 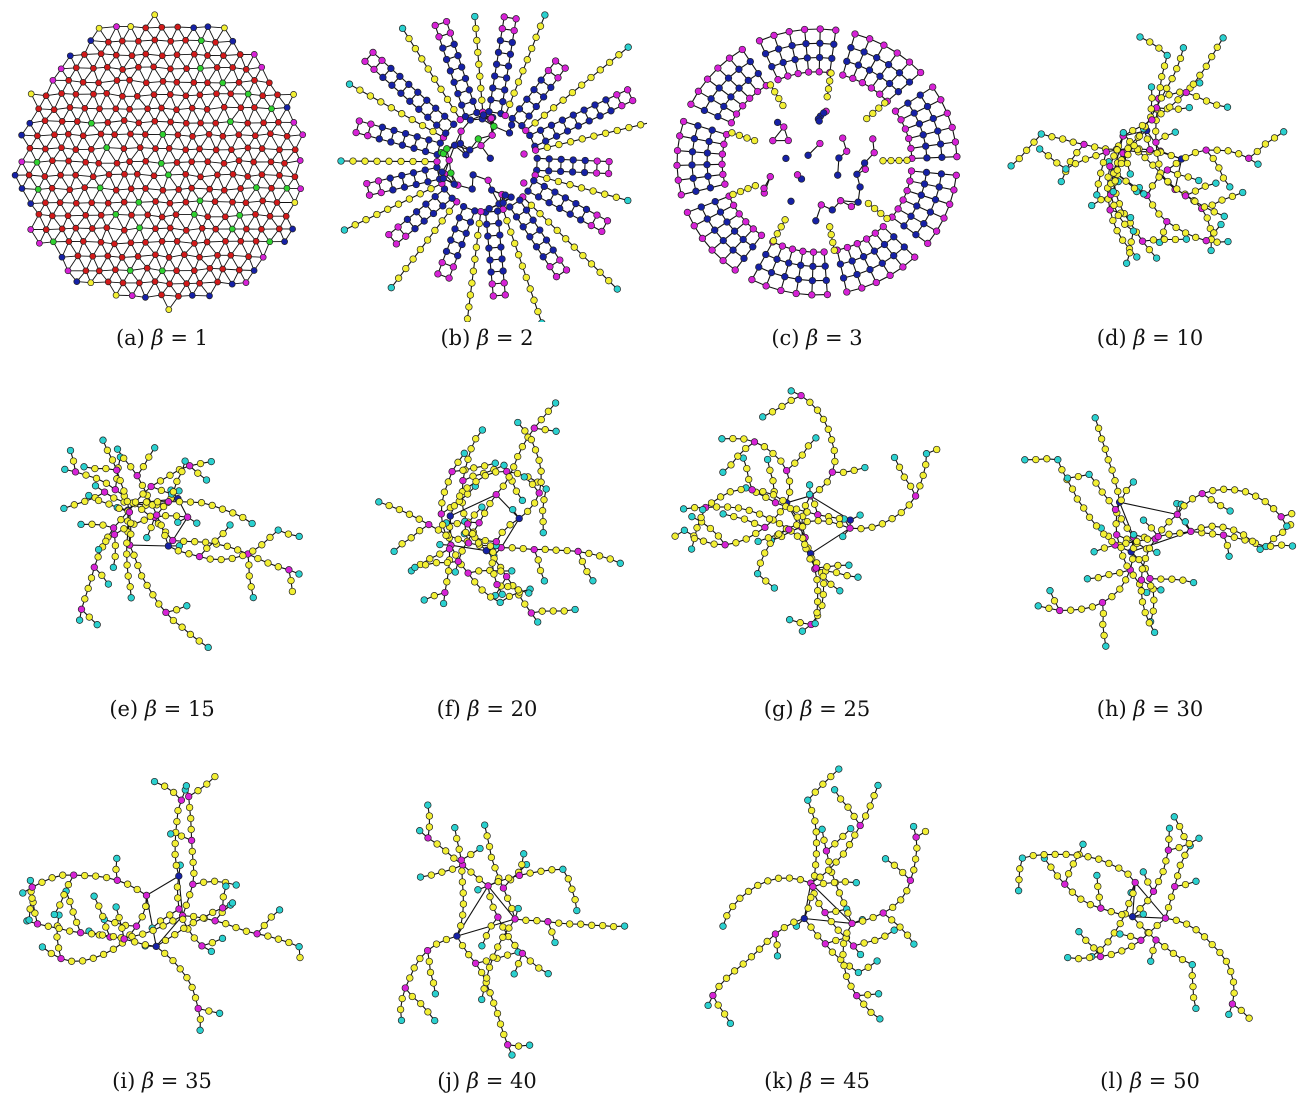 I want to click on graph-edge, so click(x=473, y=505).